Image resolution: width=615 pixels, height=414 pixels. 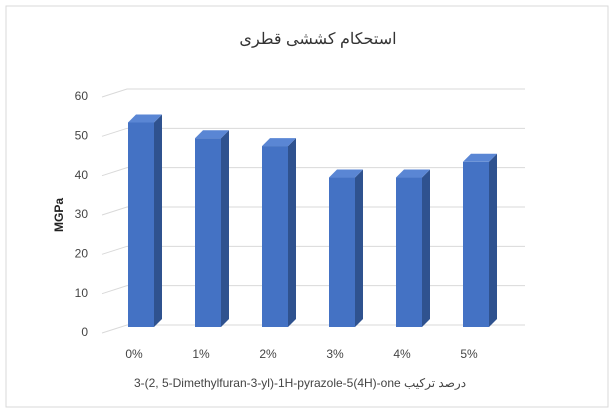 I want to click on y-tick-label: 50, so click(x=82, y=136).